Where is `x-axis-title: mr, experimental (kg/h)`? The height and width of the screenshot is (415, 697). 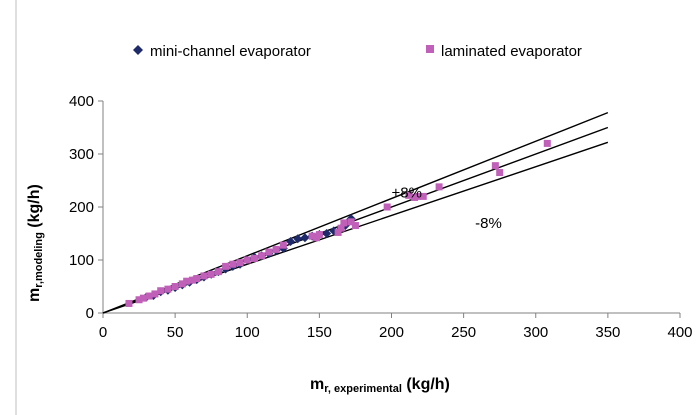 x-axis-title: mr, experimental (kg/h) is located at coordinates (380, 385).